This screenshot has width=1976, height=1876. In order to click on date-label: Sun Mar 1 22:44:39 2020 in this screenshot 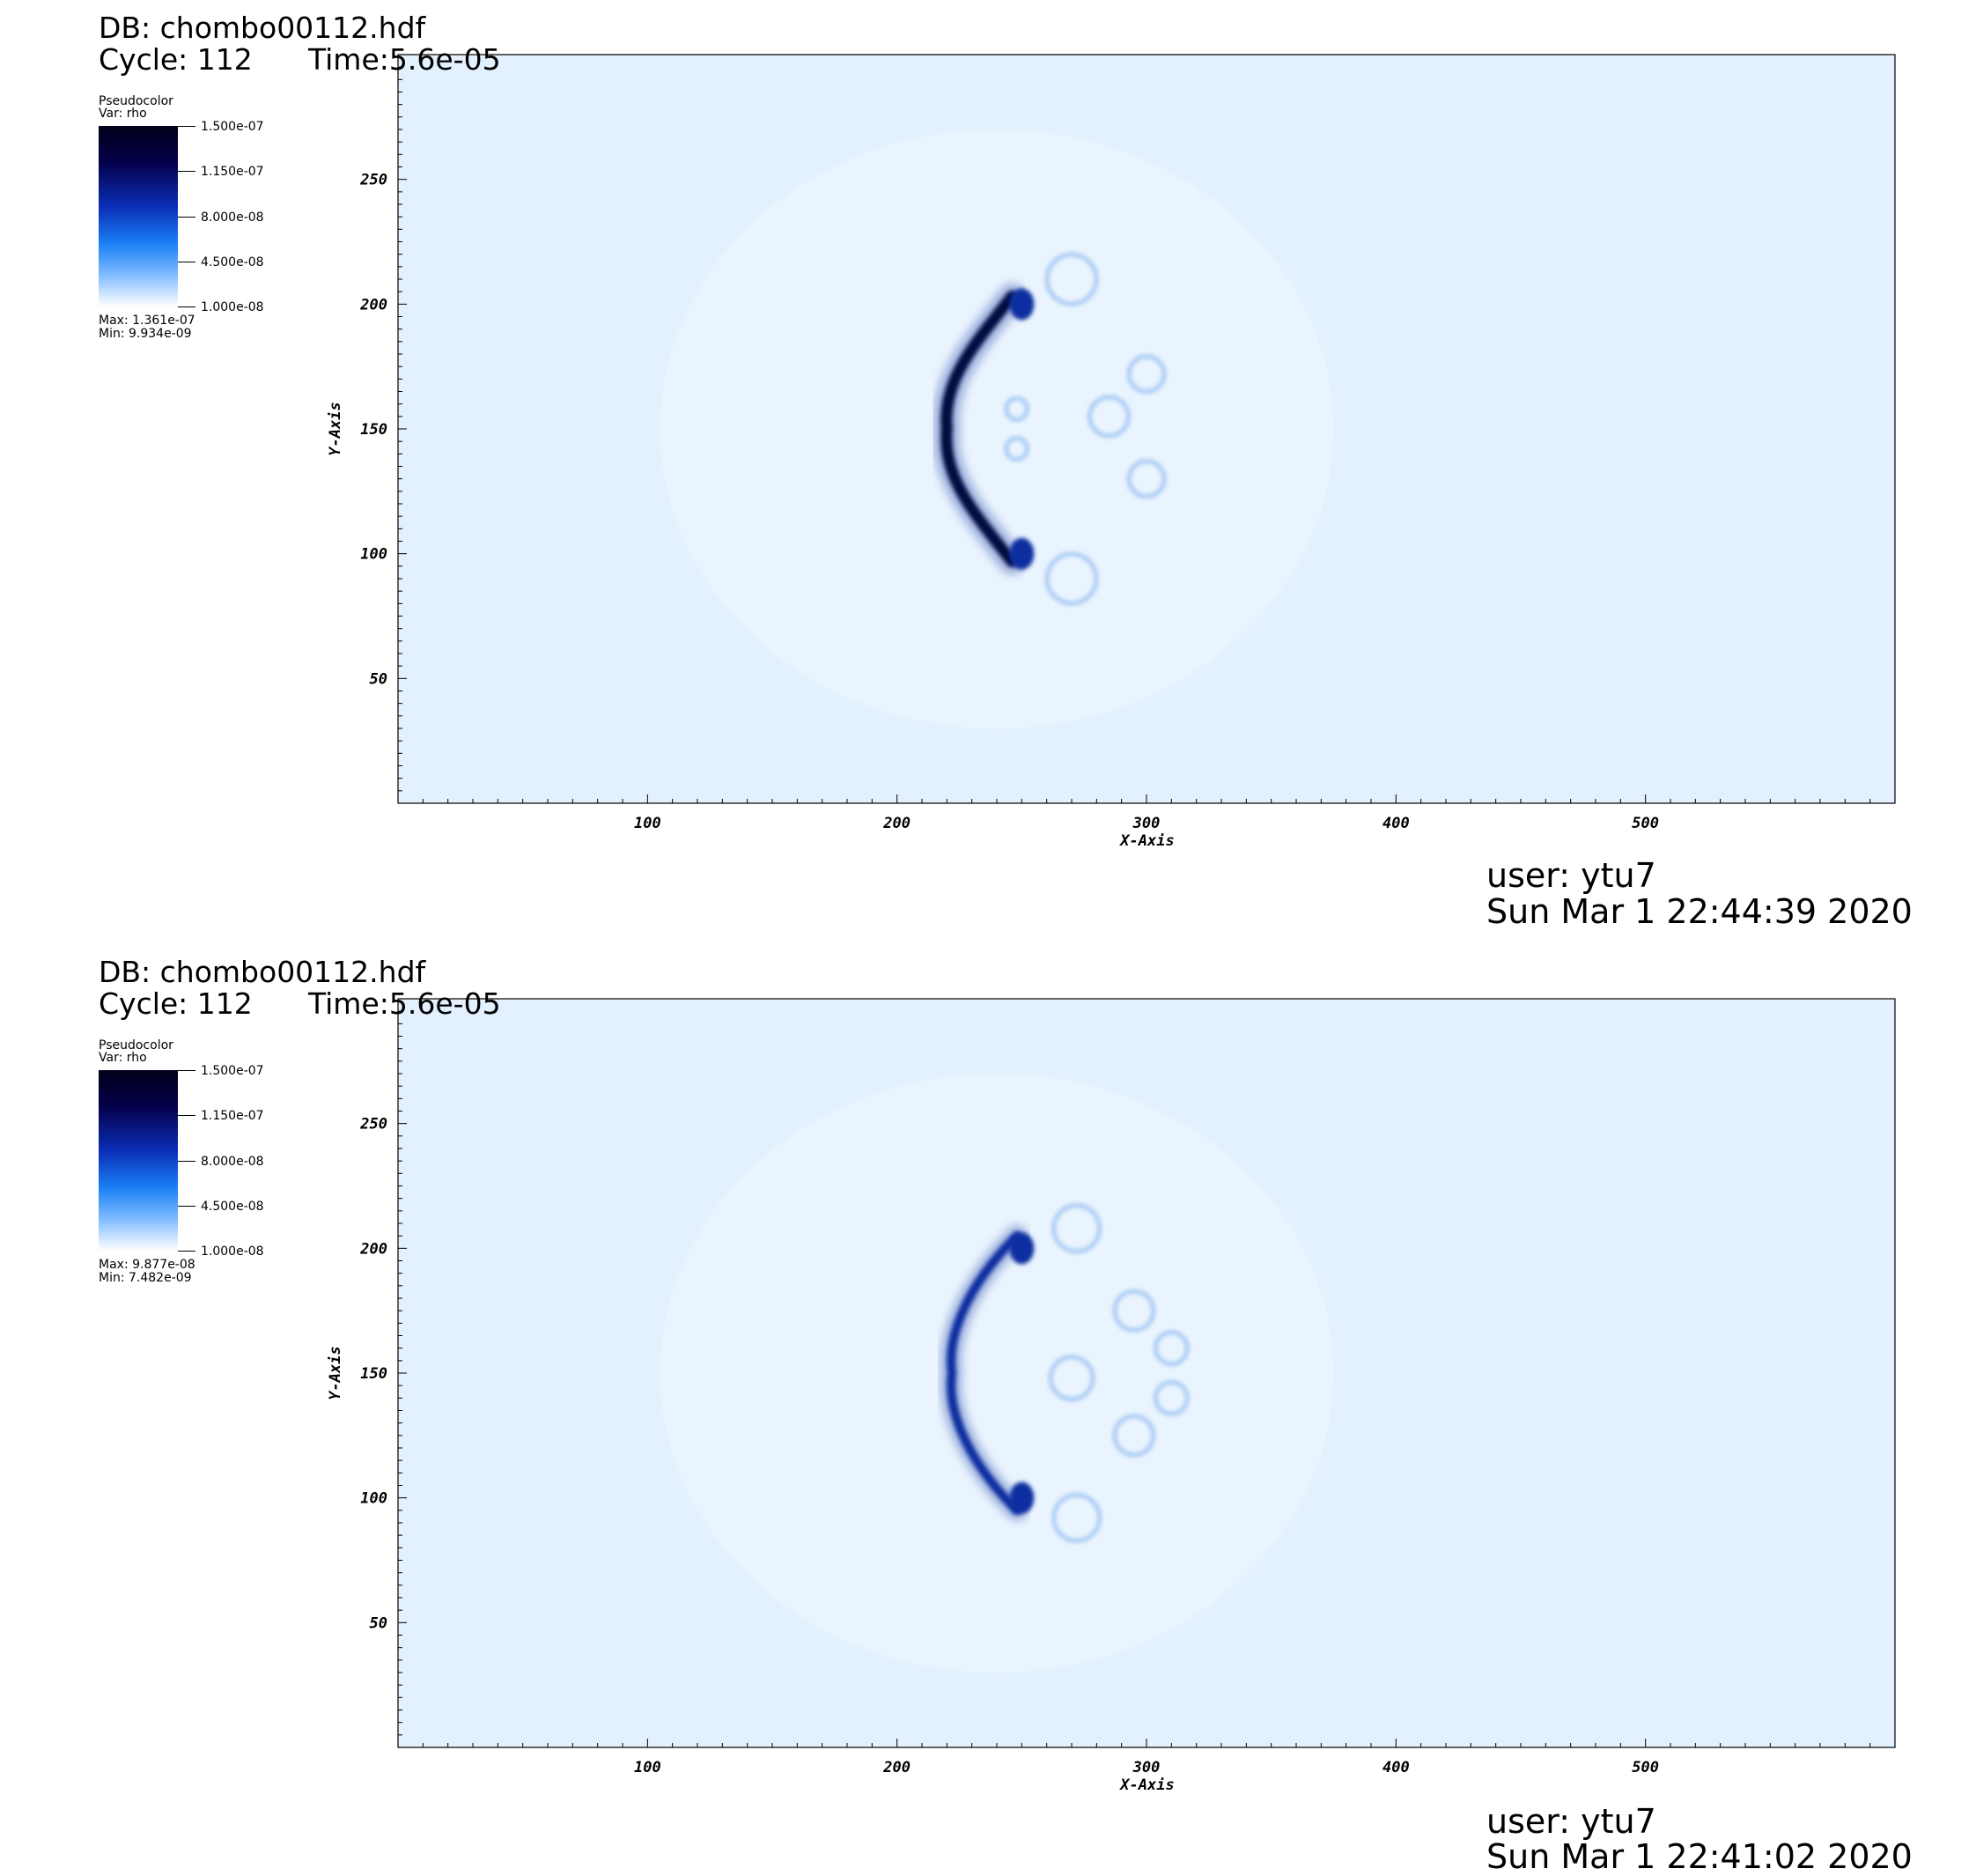, I will do `click(1699, 912)`.